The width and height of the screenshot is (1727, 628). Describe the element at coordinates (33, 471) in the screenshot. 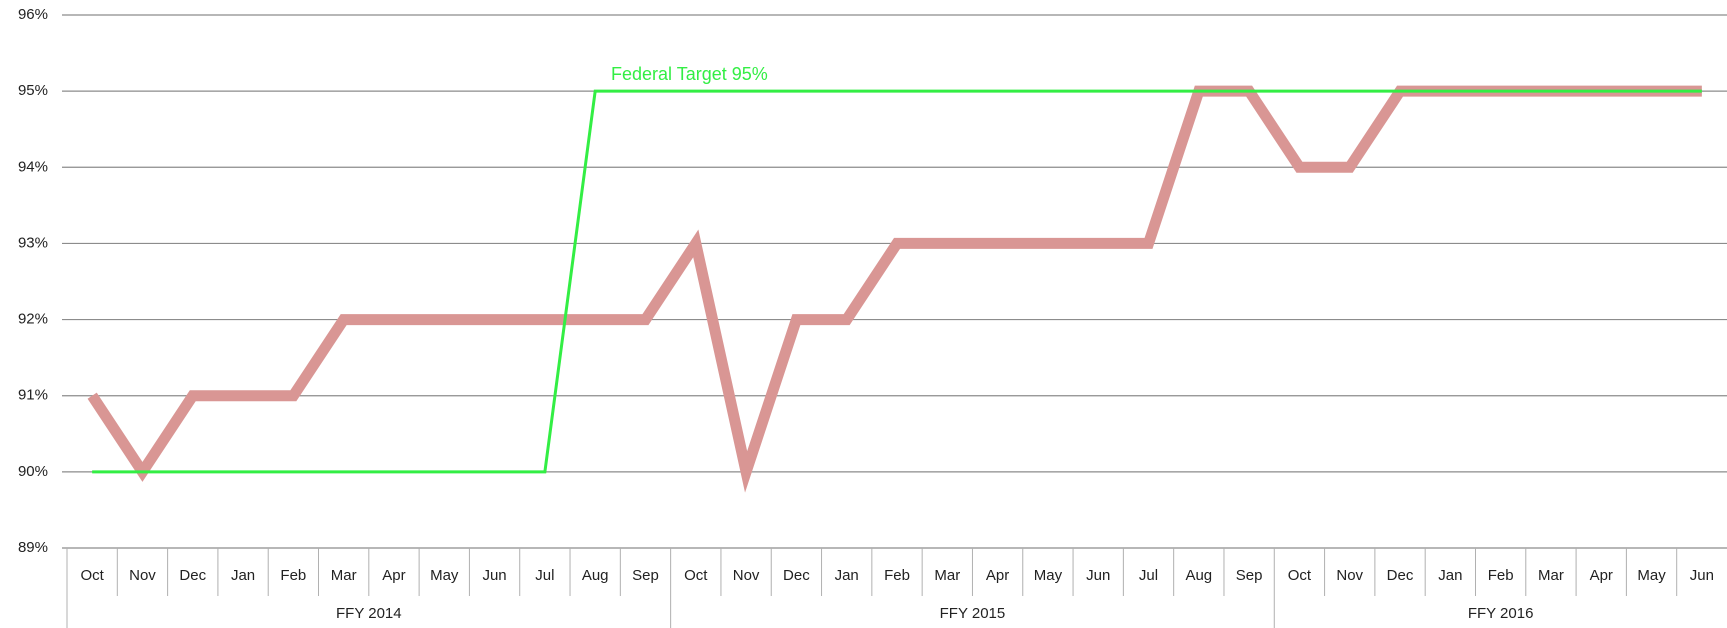

I see `y-tick-label: 90%` at that location.